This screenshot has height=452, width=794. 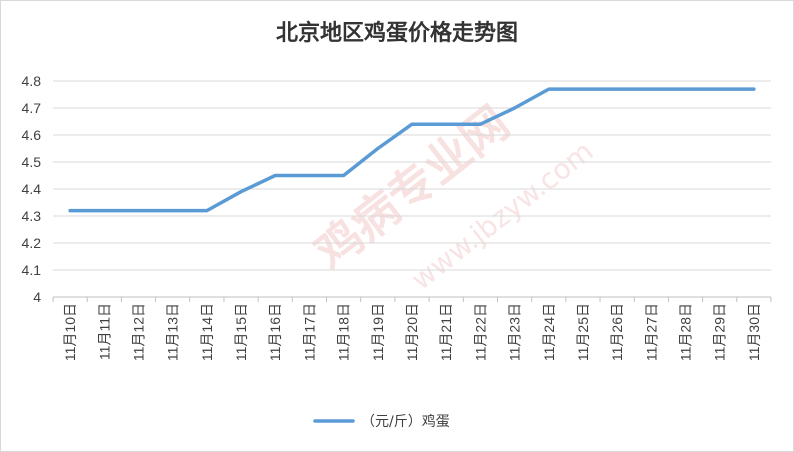 I want to click on x-tick-label: 11月20日, so click(x=412, y=332).